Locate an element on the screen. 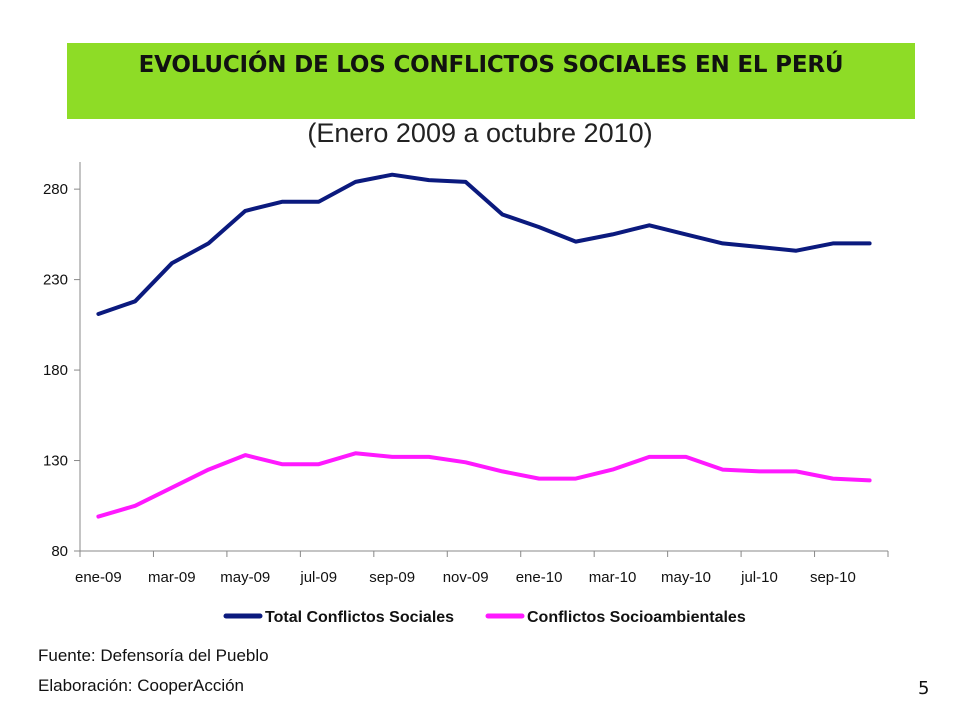 This screenshot has height=720, width=960. x-tick-label: may-10 is located at coordinates (686, 577).